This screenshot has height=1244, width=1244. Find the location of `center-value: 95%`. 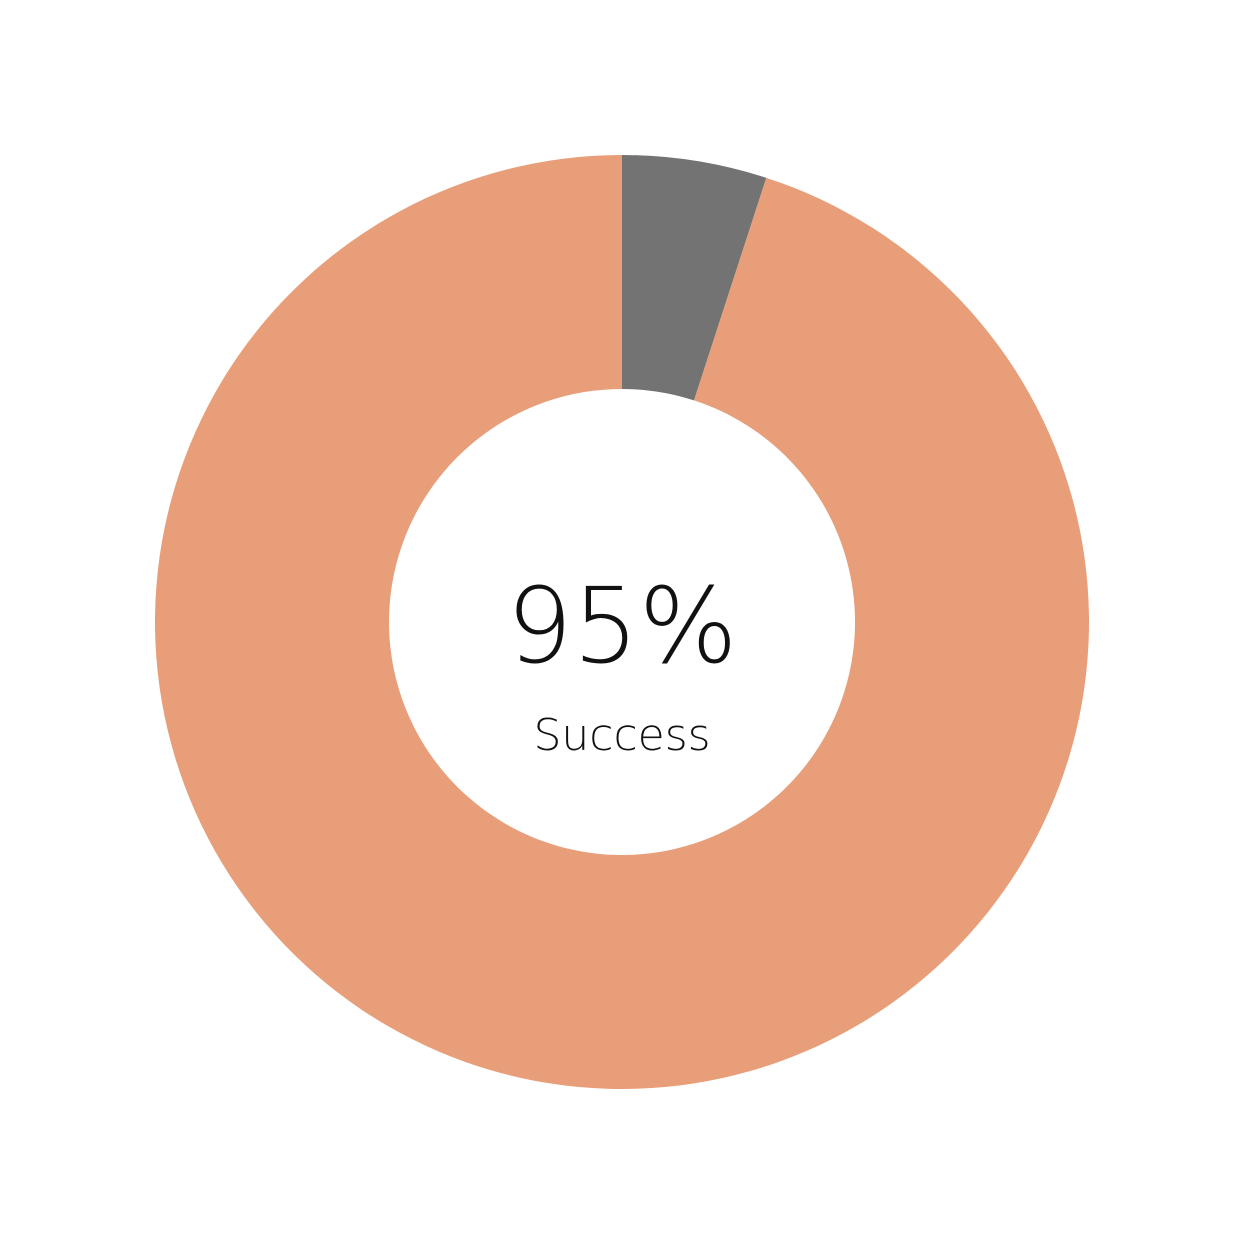

center-value: 95% is located at coordinates (621, 626).